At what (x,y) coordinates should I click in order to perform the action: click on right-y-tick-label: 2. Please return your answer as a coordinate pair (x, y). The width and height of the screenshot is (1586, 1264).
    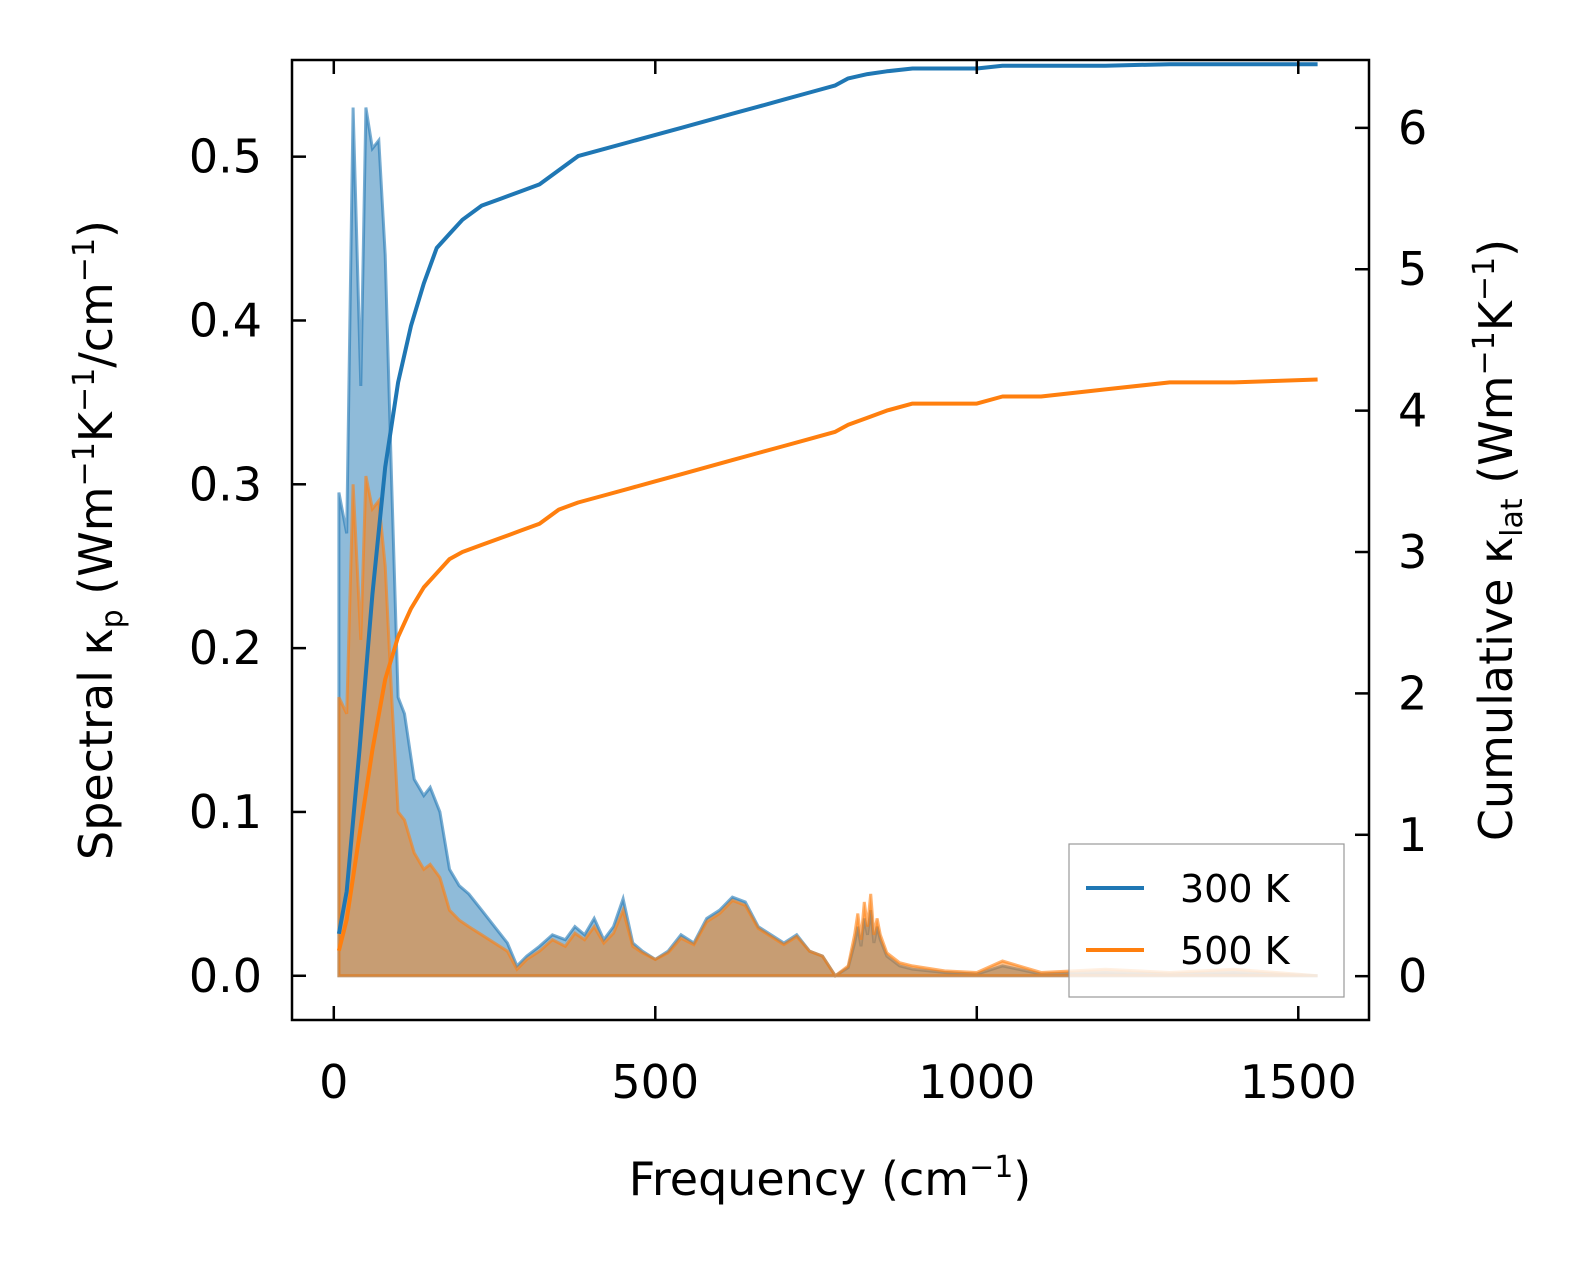
    Looking at the image, I should click on (1412, 693).